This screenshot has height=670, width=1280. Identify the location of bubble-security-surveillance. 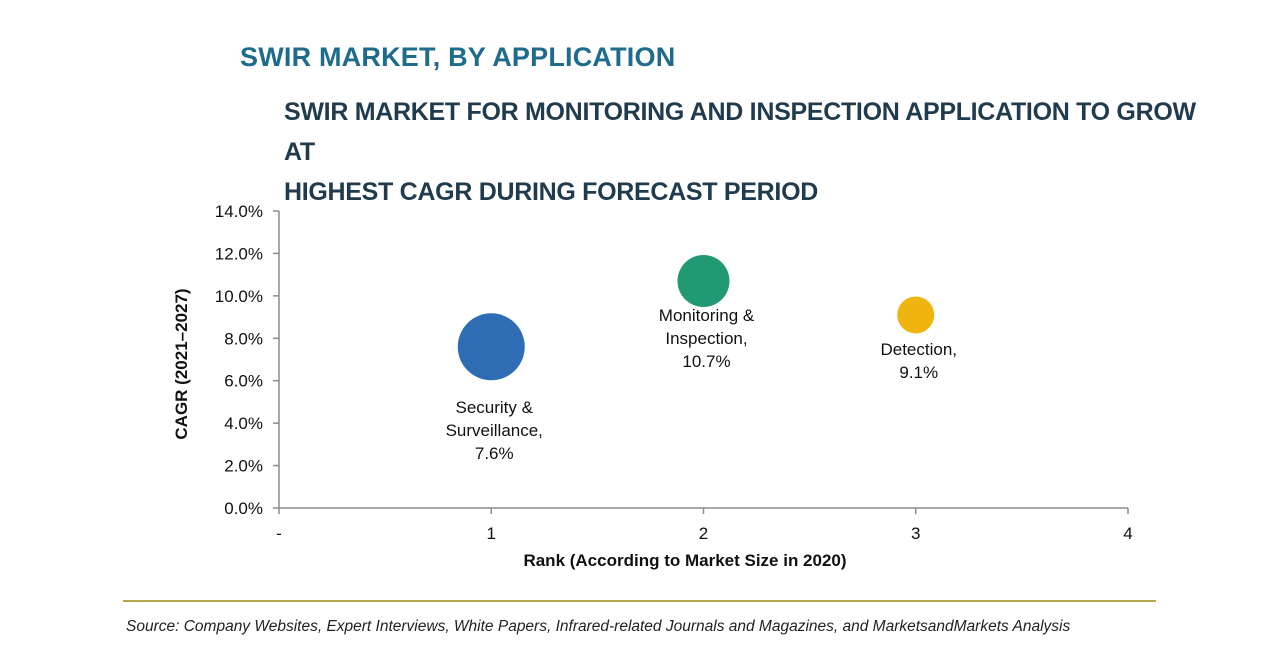
(491, 347).